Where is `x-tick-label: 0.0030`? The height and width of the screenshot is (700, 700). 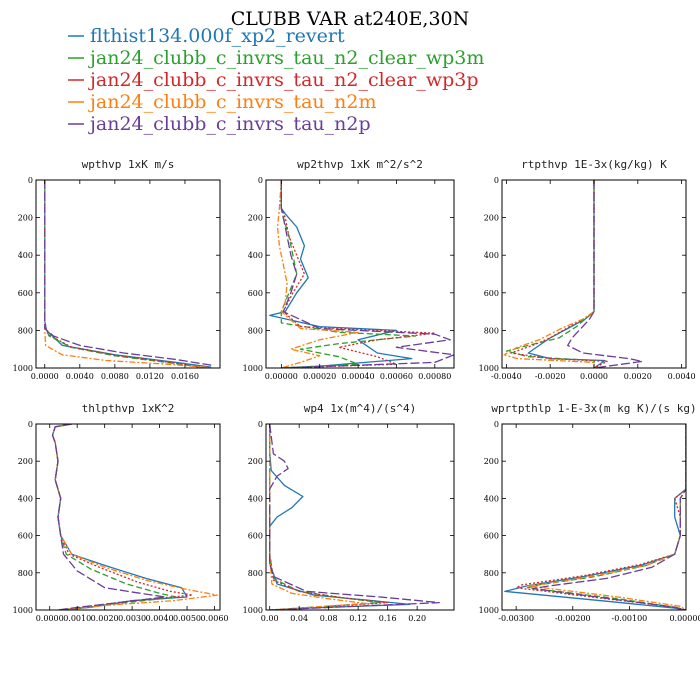 x-tick-label: 0.0030 is located at coordinates (132, 618).